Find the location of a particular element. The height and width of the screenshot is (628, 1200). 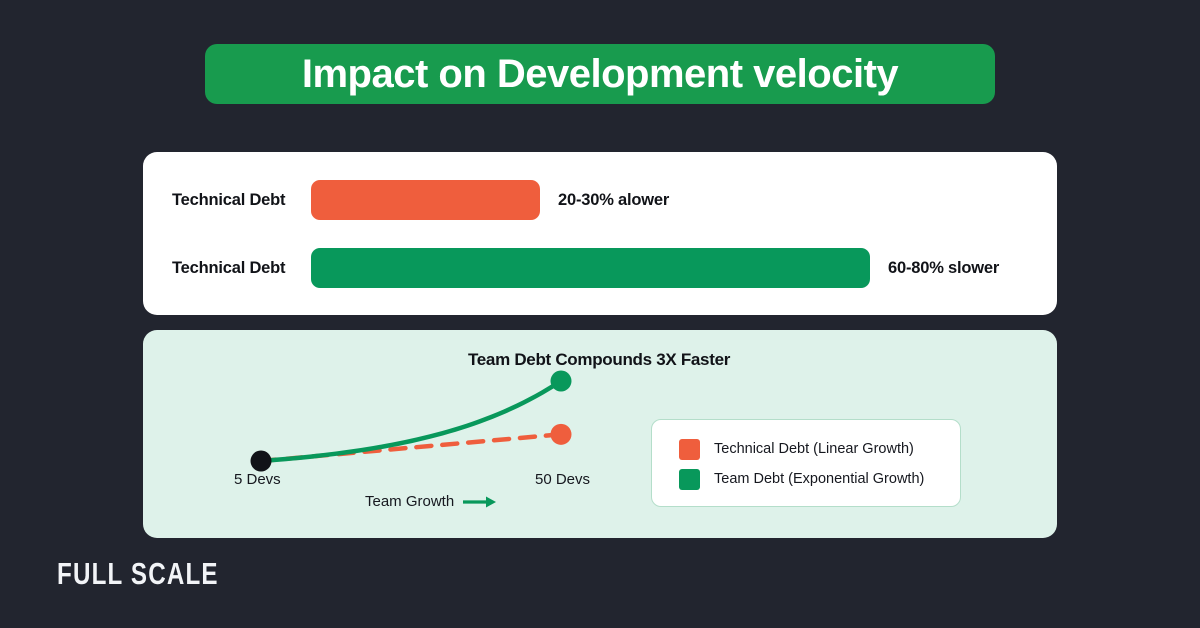

bar-track: 60-80% slower is located at coordinates (684, 268).